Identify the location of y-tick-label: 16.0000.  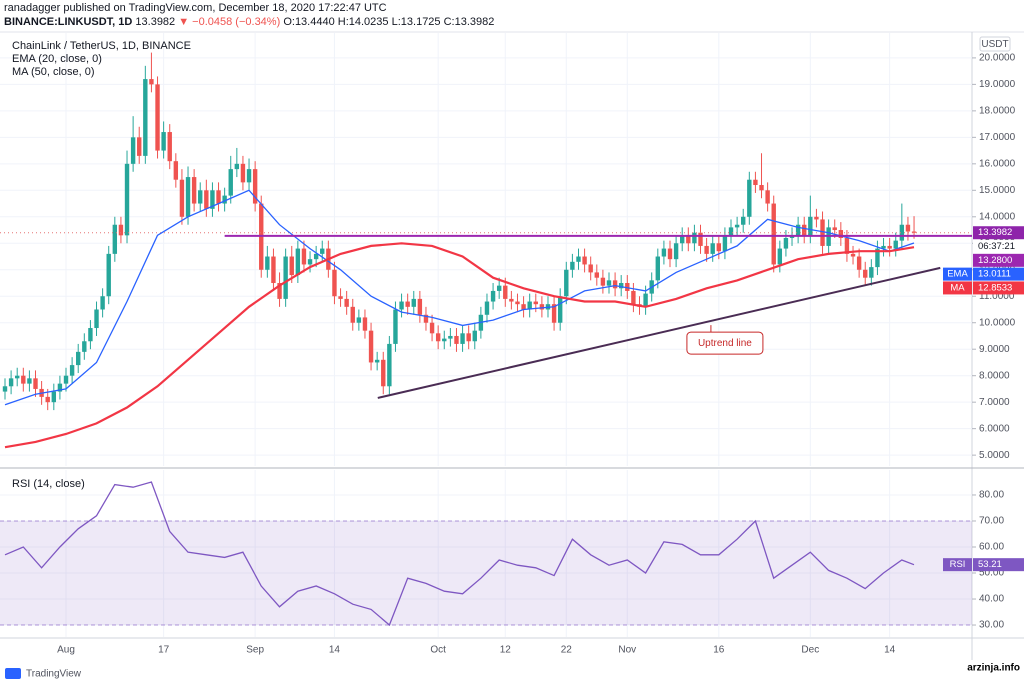
(997, 163).